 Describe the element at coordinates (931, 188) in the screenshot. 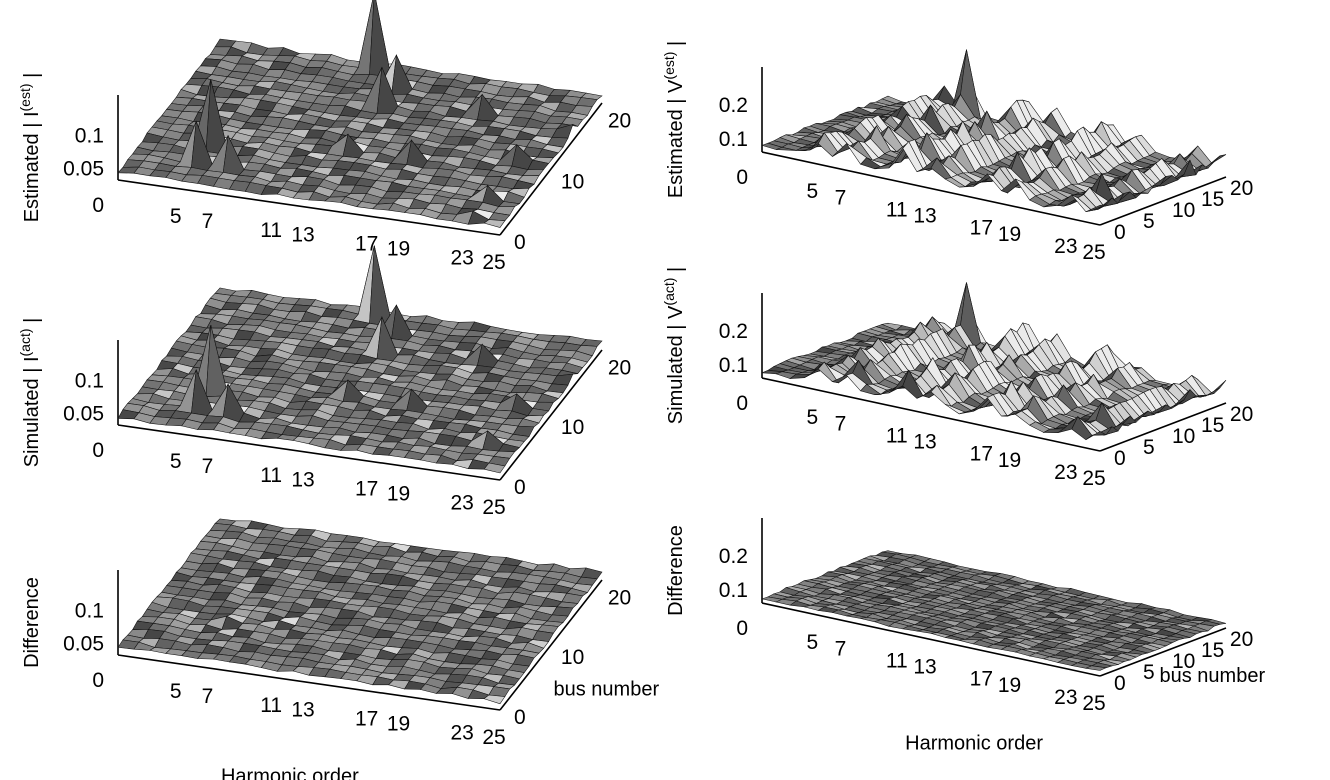

I see `voltage-estimated-x-axis` at that location.